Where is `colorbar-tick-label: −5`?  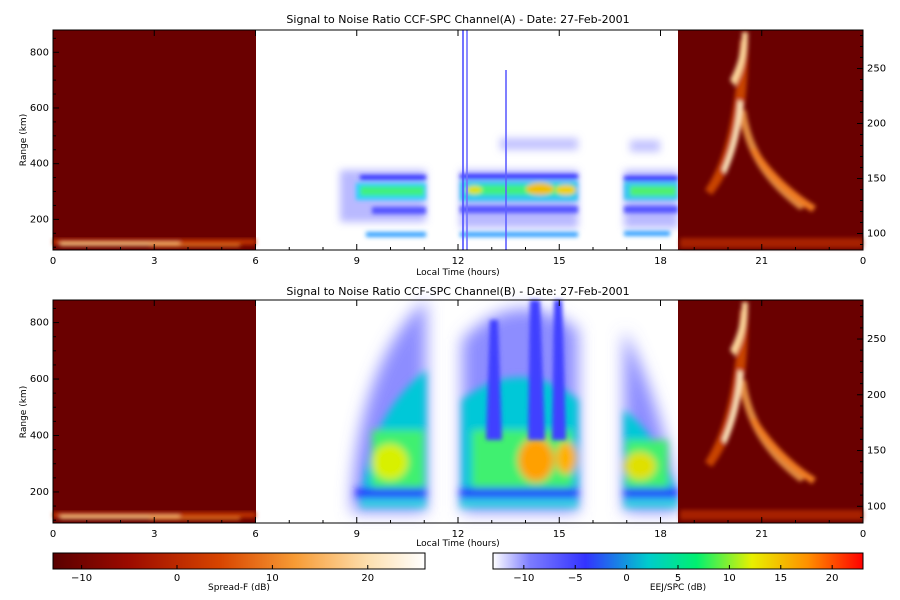
colorbar-tick-label: −5 is located at coordinates (575, 578).